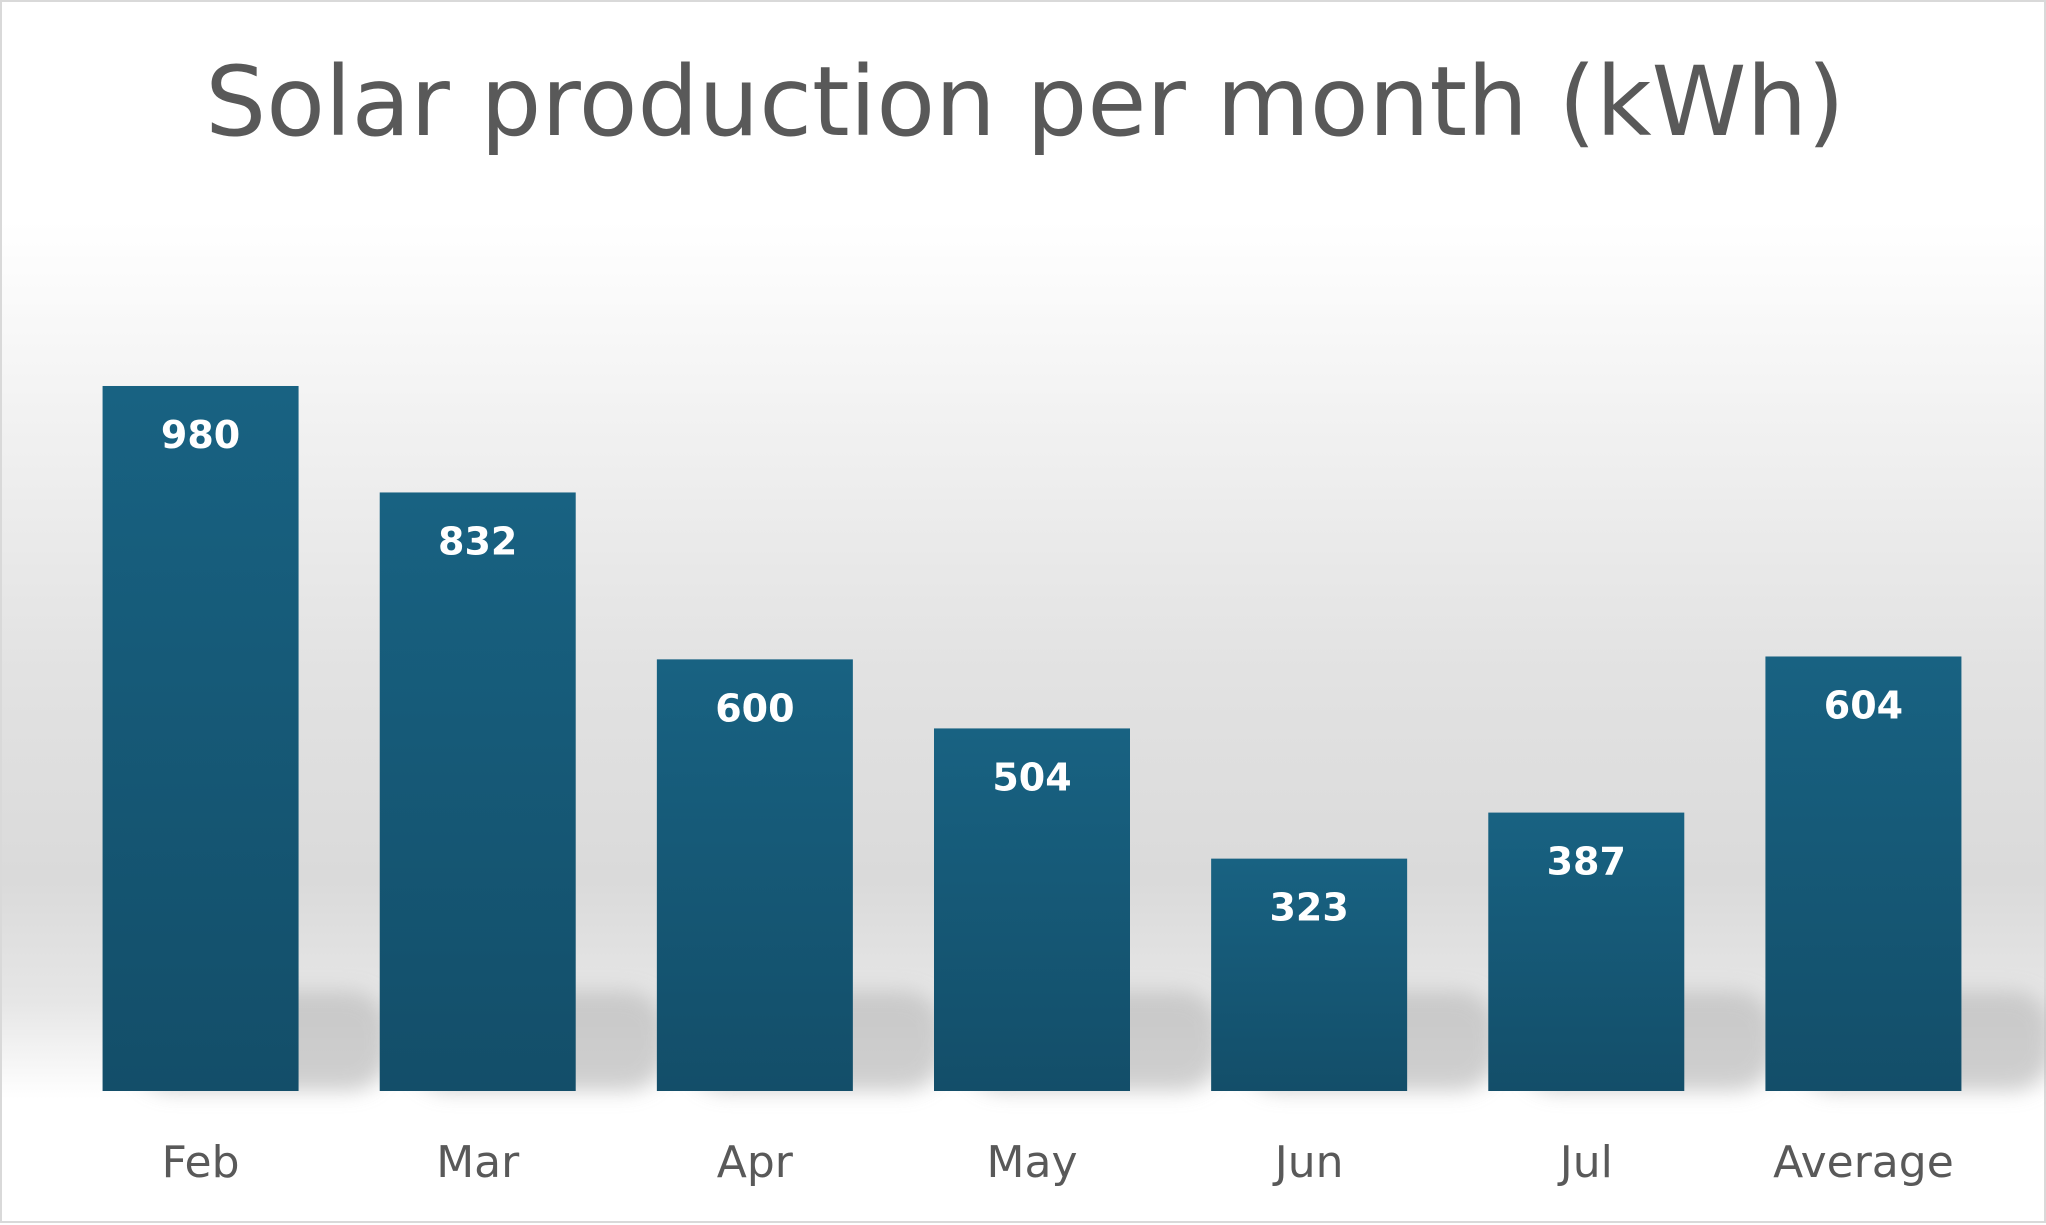  I want to click on data-label-feb: 980, so click(200, 435).